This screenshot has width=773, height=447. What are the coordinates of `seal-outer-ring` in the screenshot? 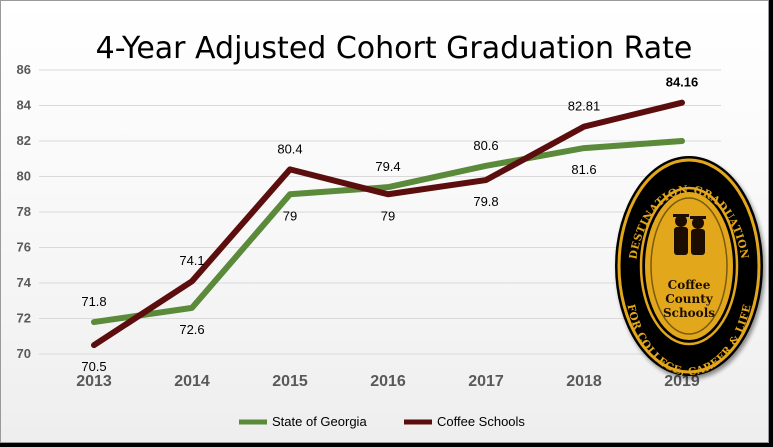 It's located at (689, 266).